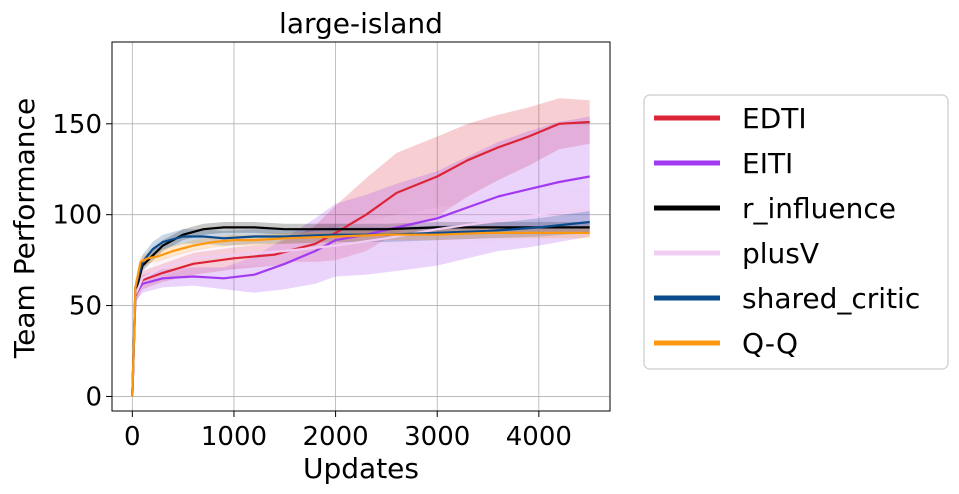 The height and width of the screenshot is (494, 959). I want to click on y-tick-label: 150, so click(77, 125).